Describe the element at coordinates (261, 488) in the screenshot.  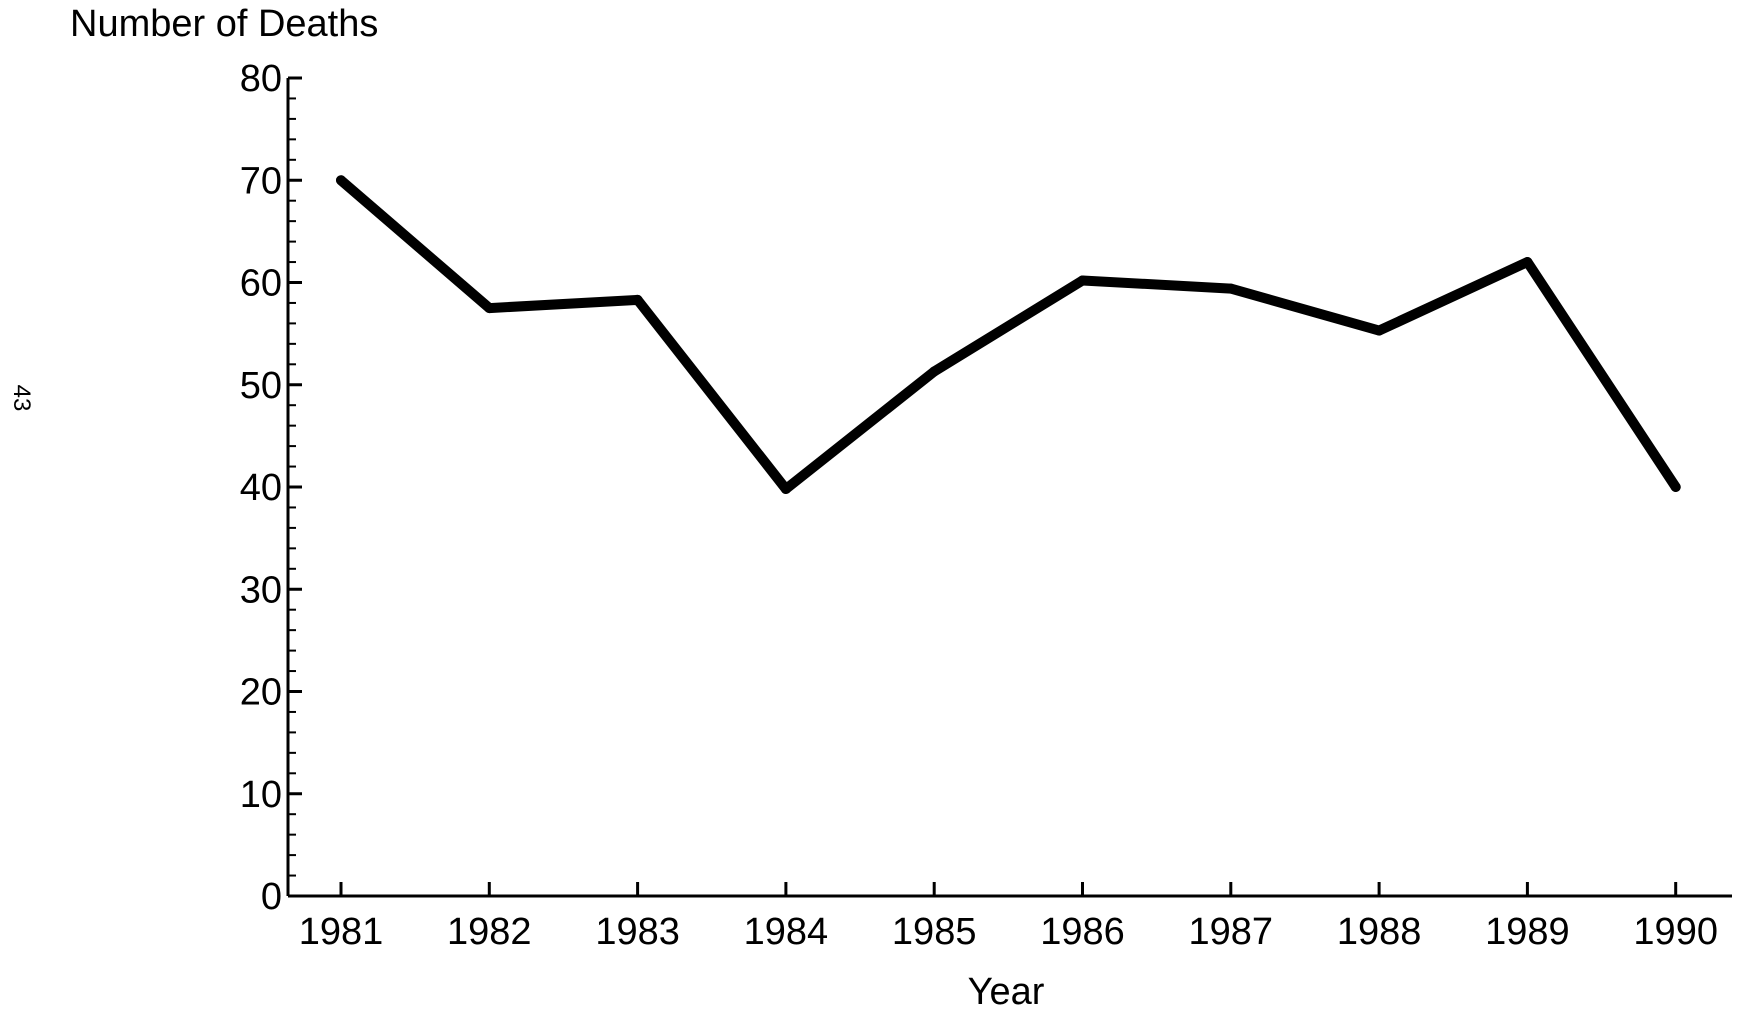
I see `y-tick-label: 40` at that location.